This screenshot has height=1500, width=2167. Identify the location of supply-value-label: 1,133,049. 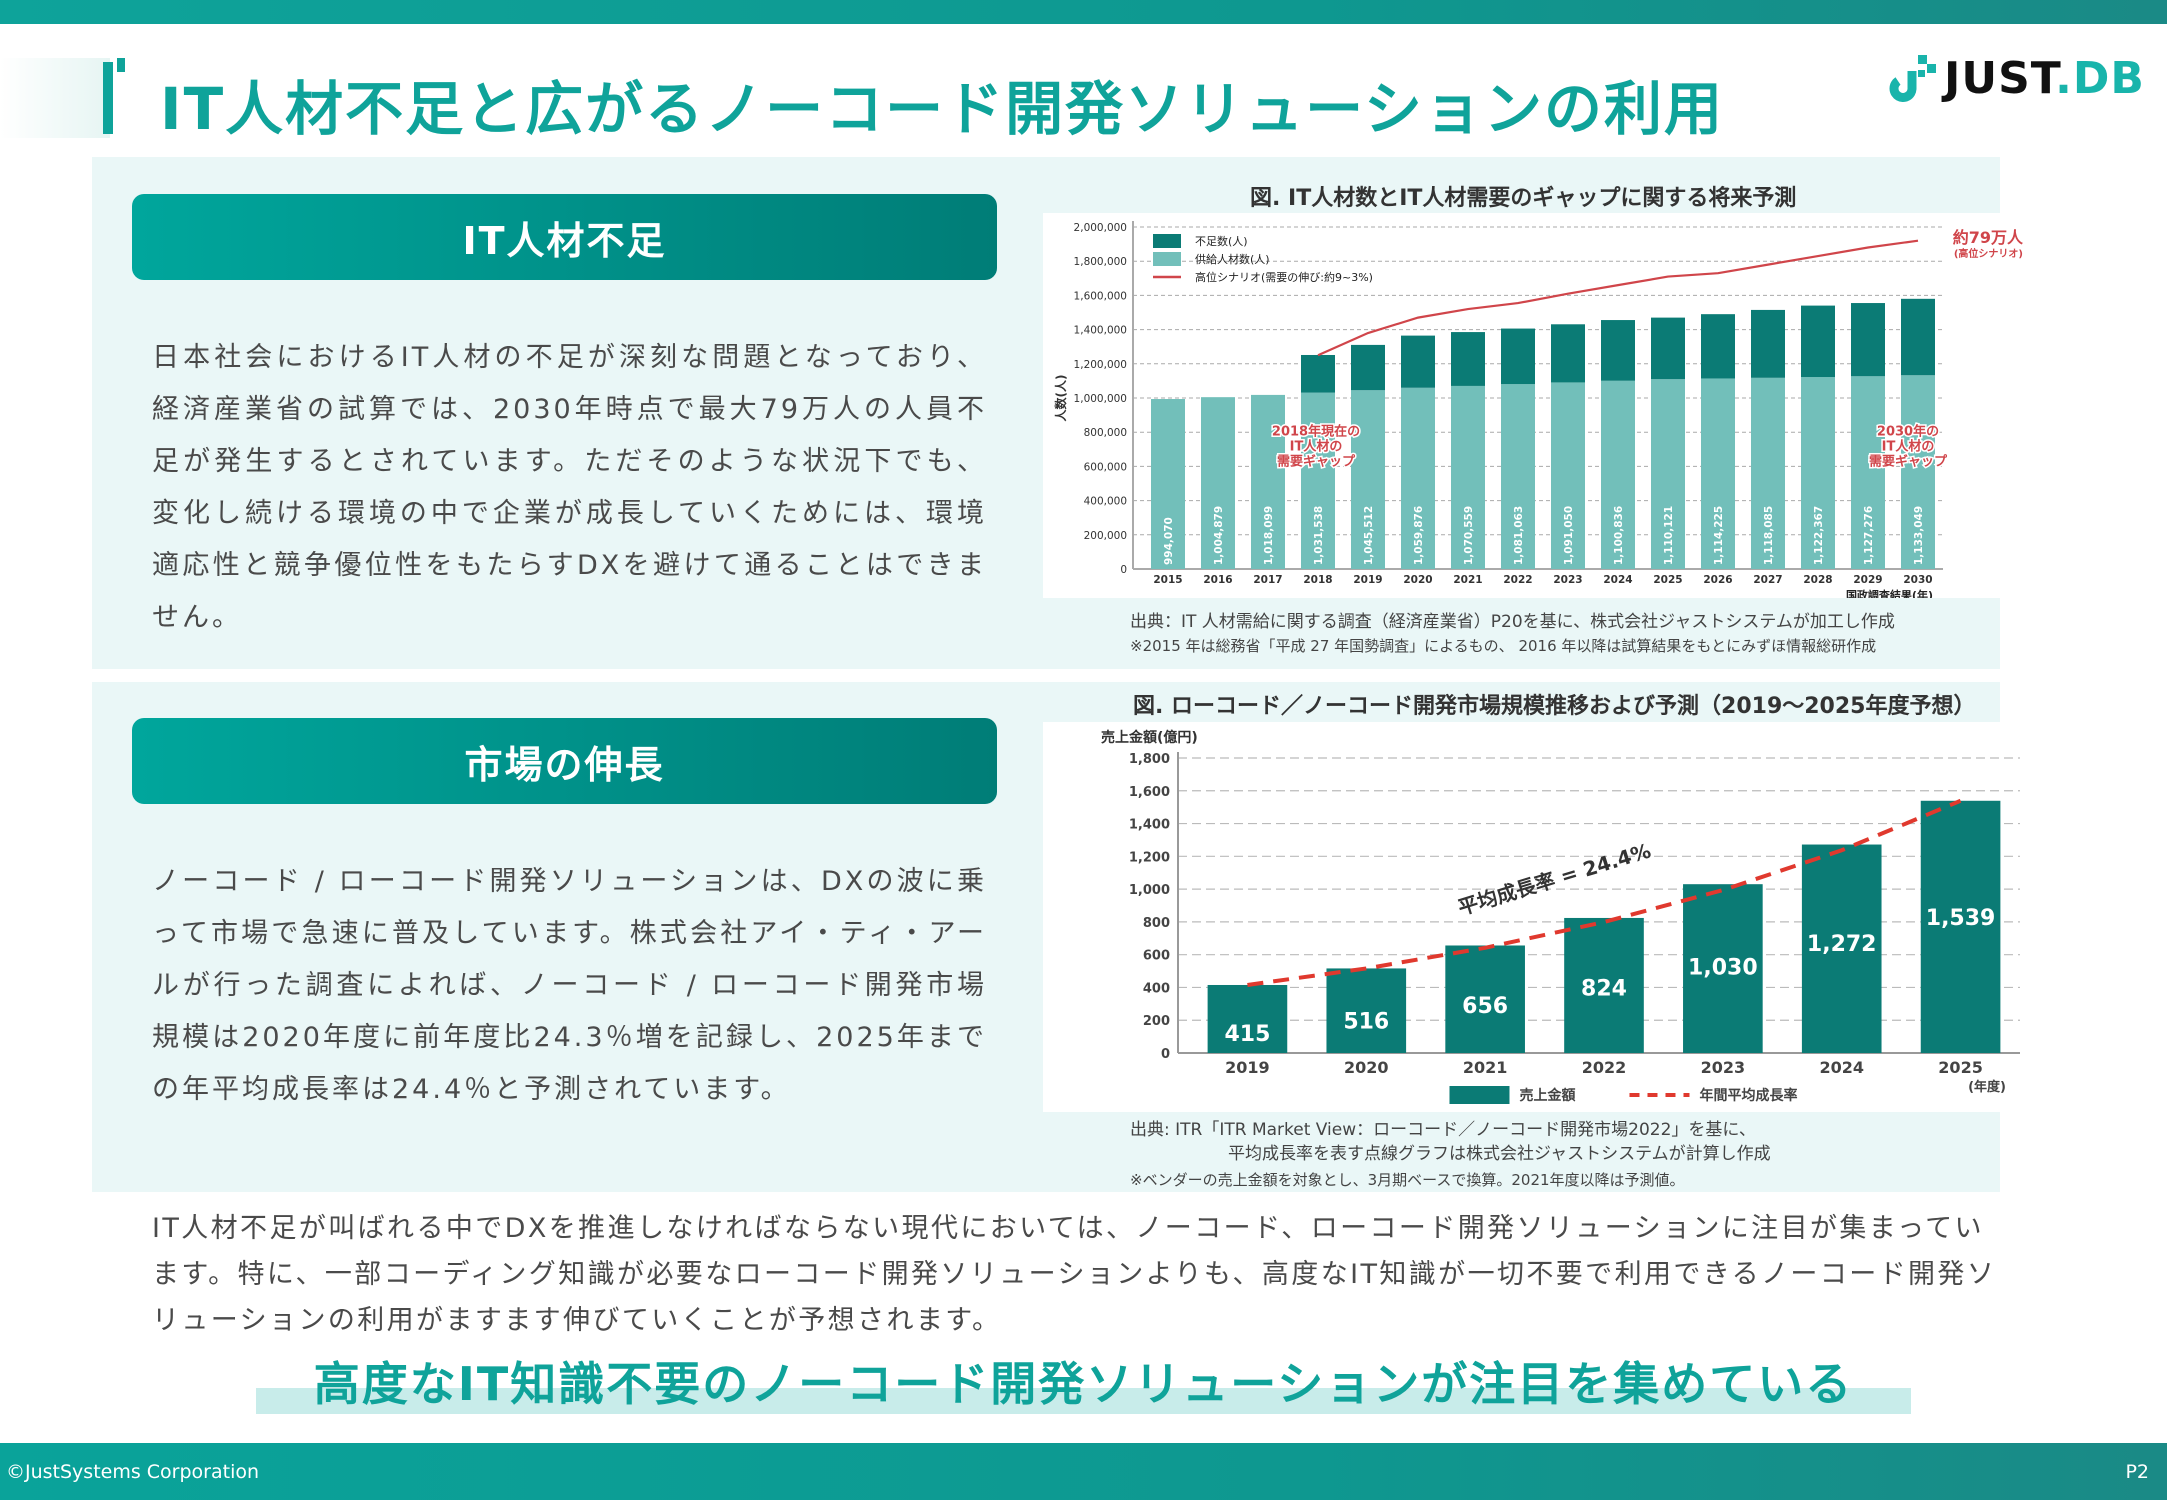
(1919, 535).